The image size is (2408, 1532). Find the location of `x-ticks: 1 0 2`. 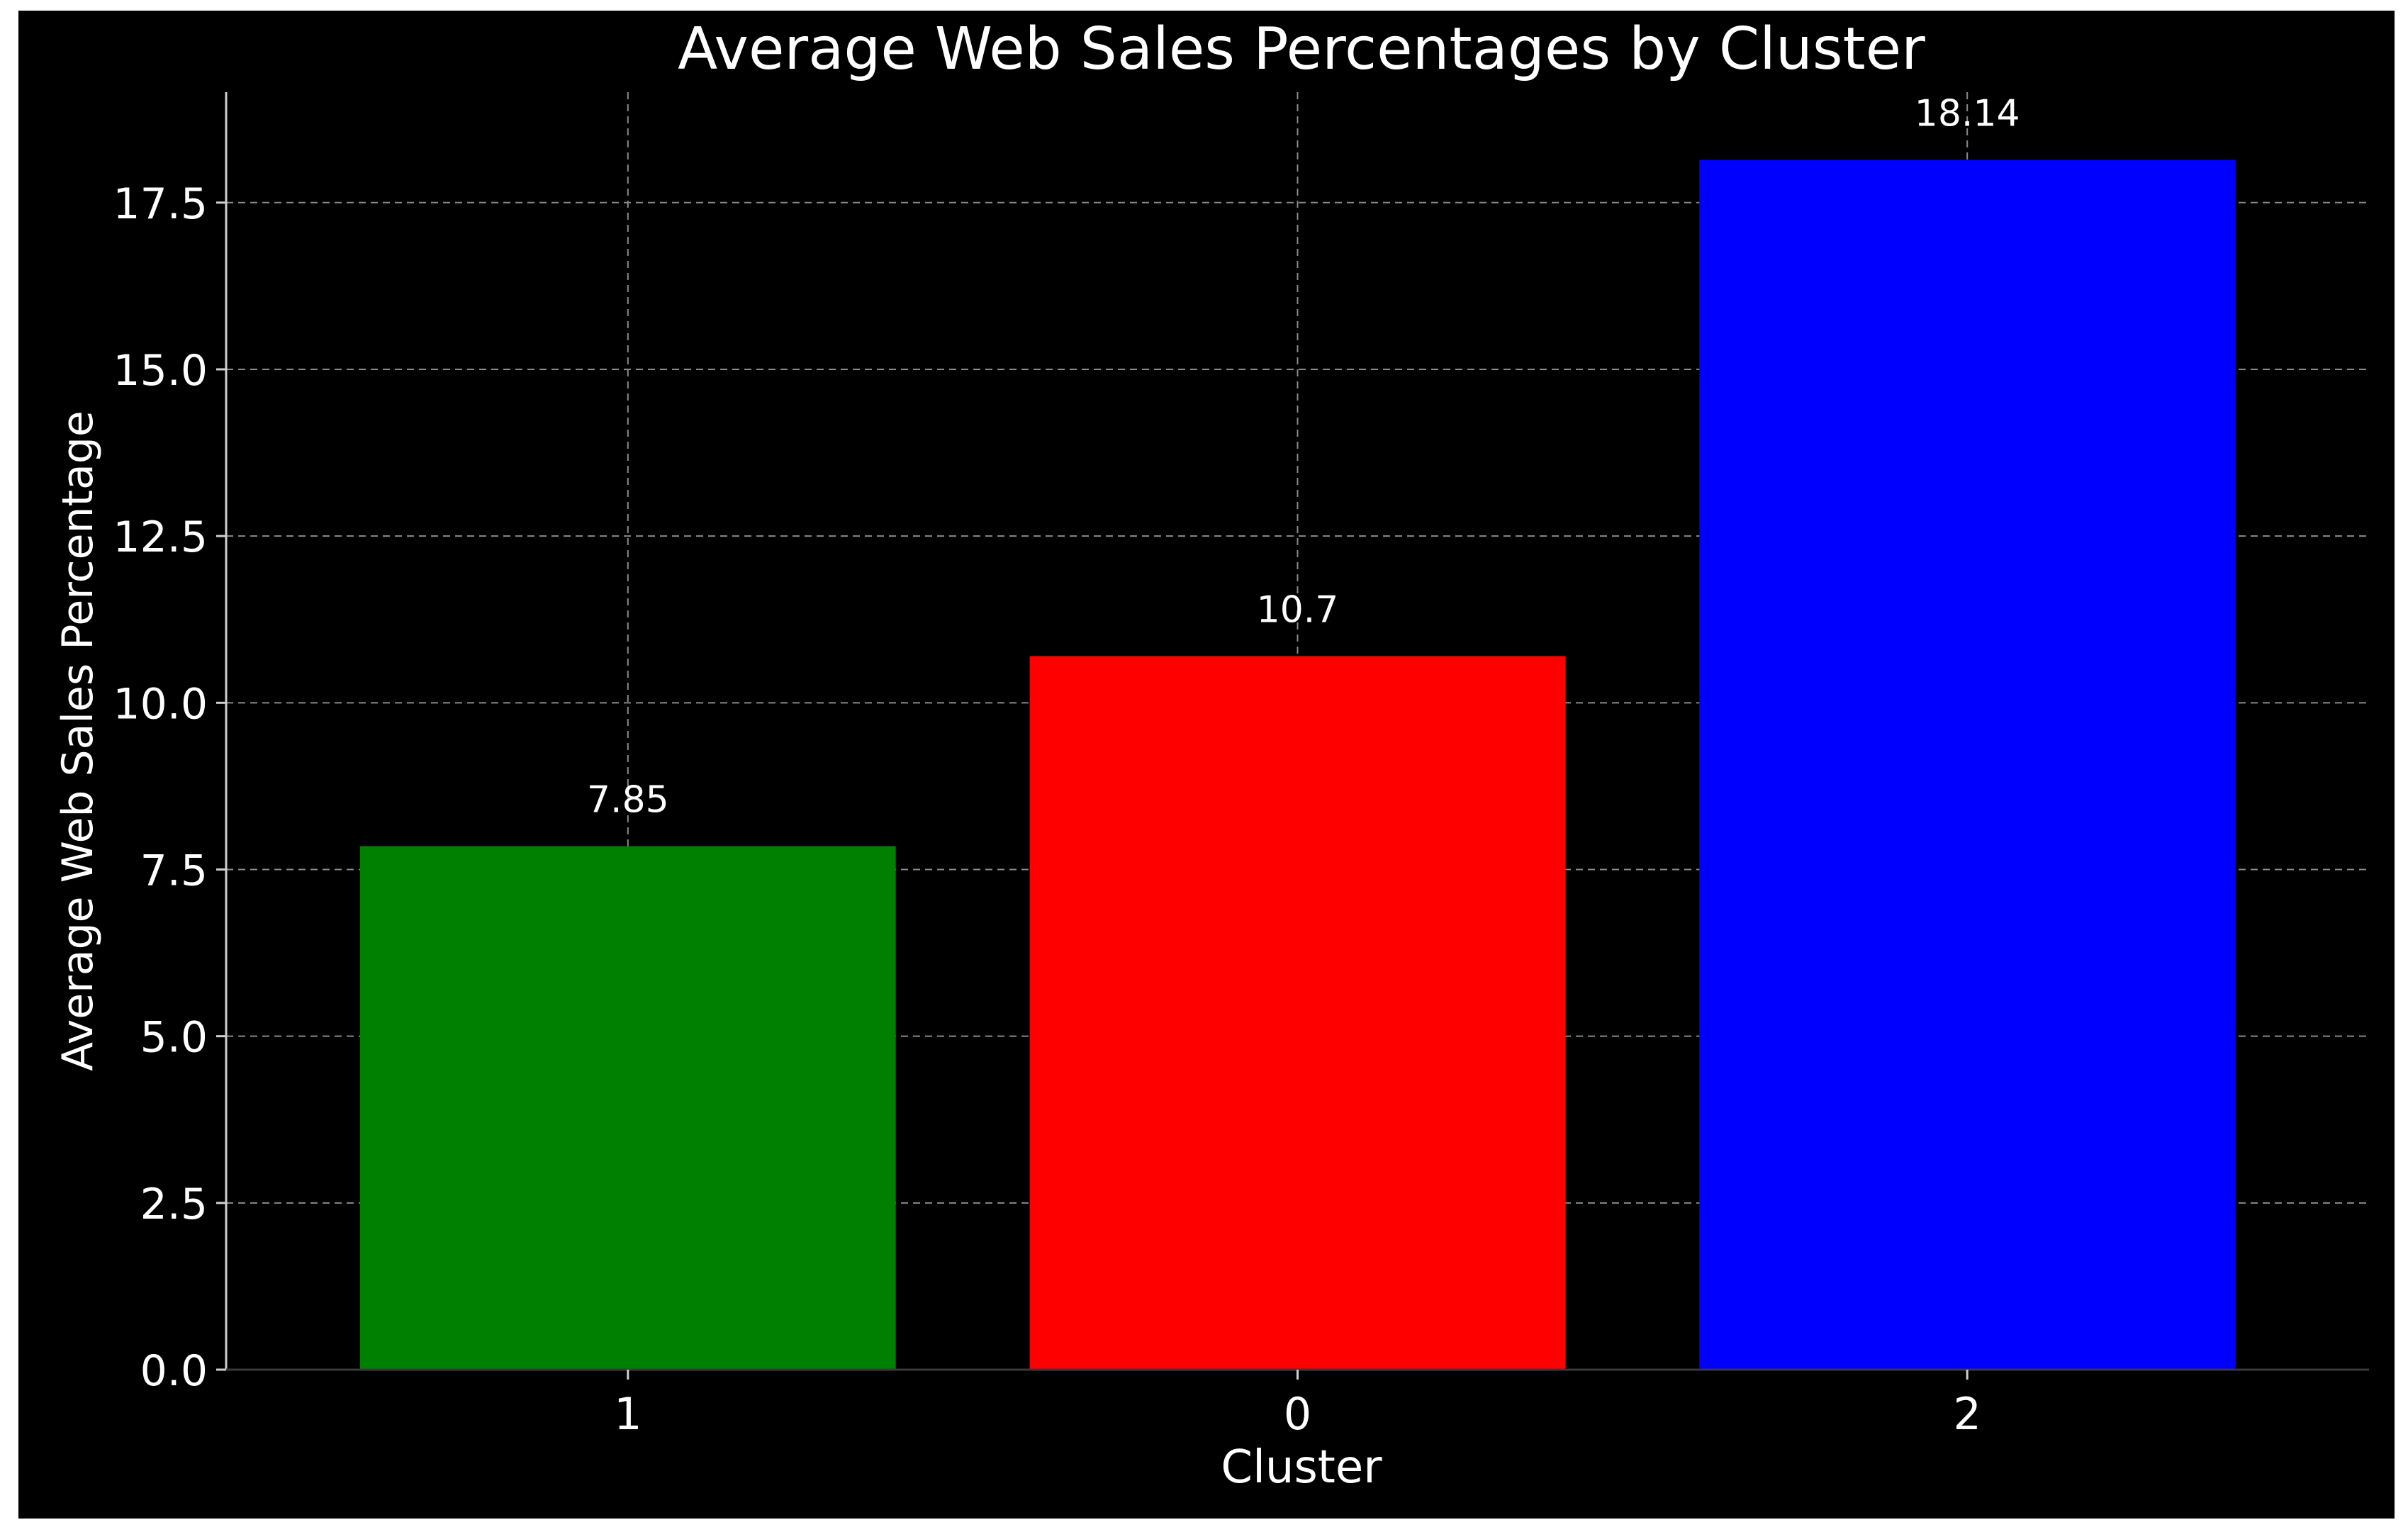

x-ticks: 1 0 2 is located at coordinates (1297, 1405).